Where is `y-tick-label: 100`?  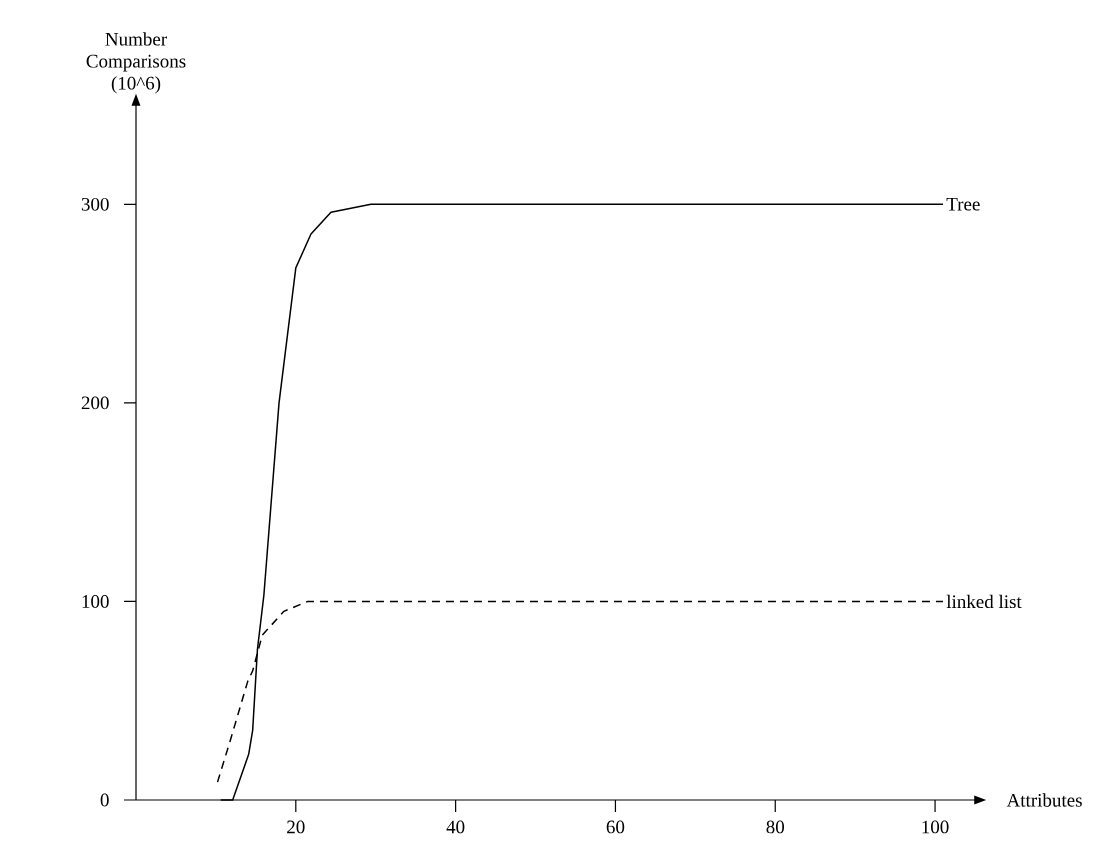 y-tick-label: 100 is located at coordinates (95, 601).